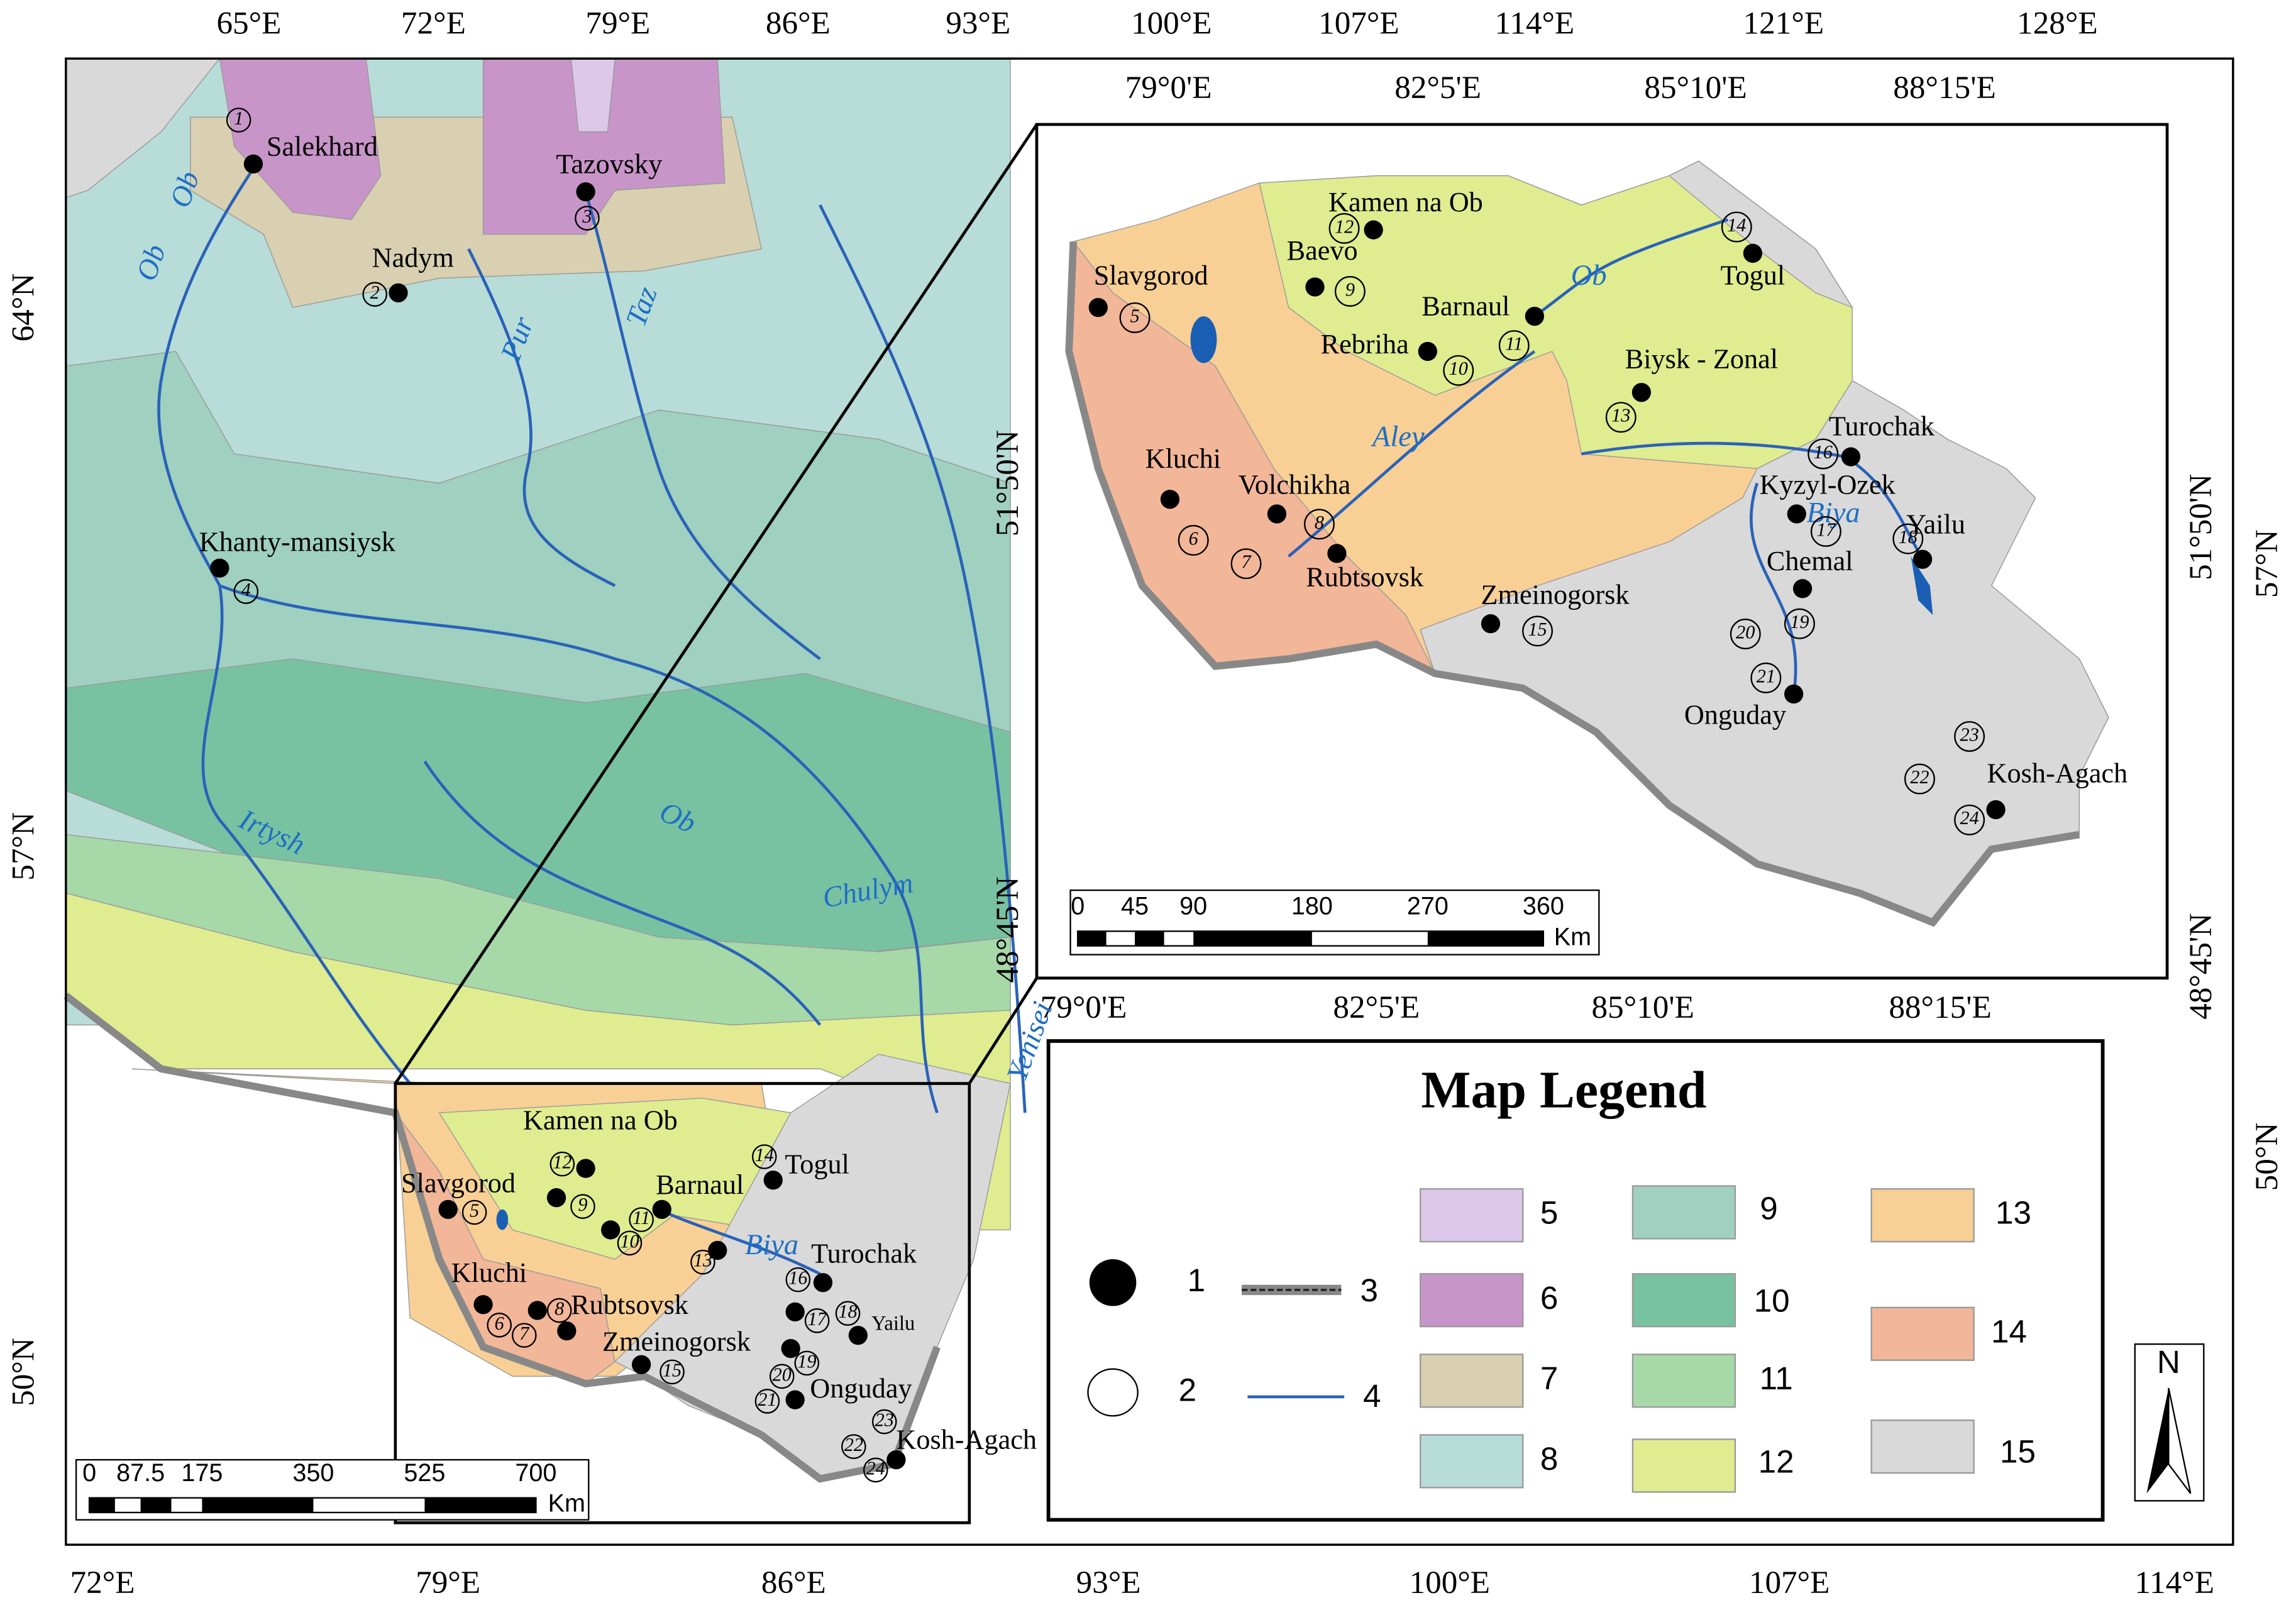  Describe the element at coordinates (413, 258) in the screenshot. I see `place-name: Nadym` at that location.